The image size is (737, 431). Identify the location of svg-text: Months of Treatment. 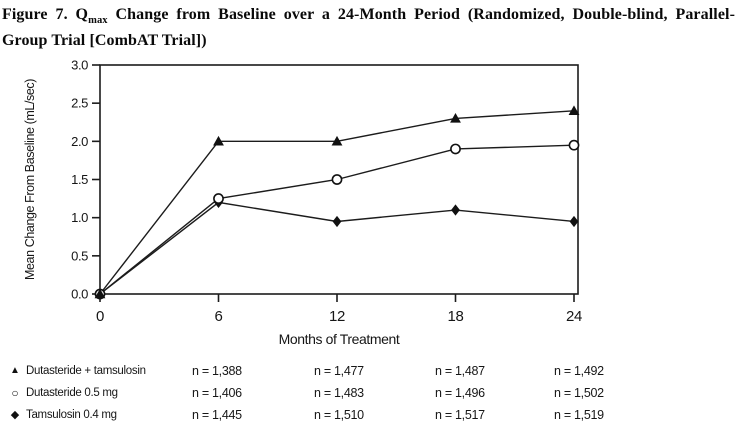
(339, 339).